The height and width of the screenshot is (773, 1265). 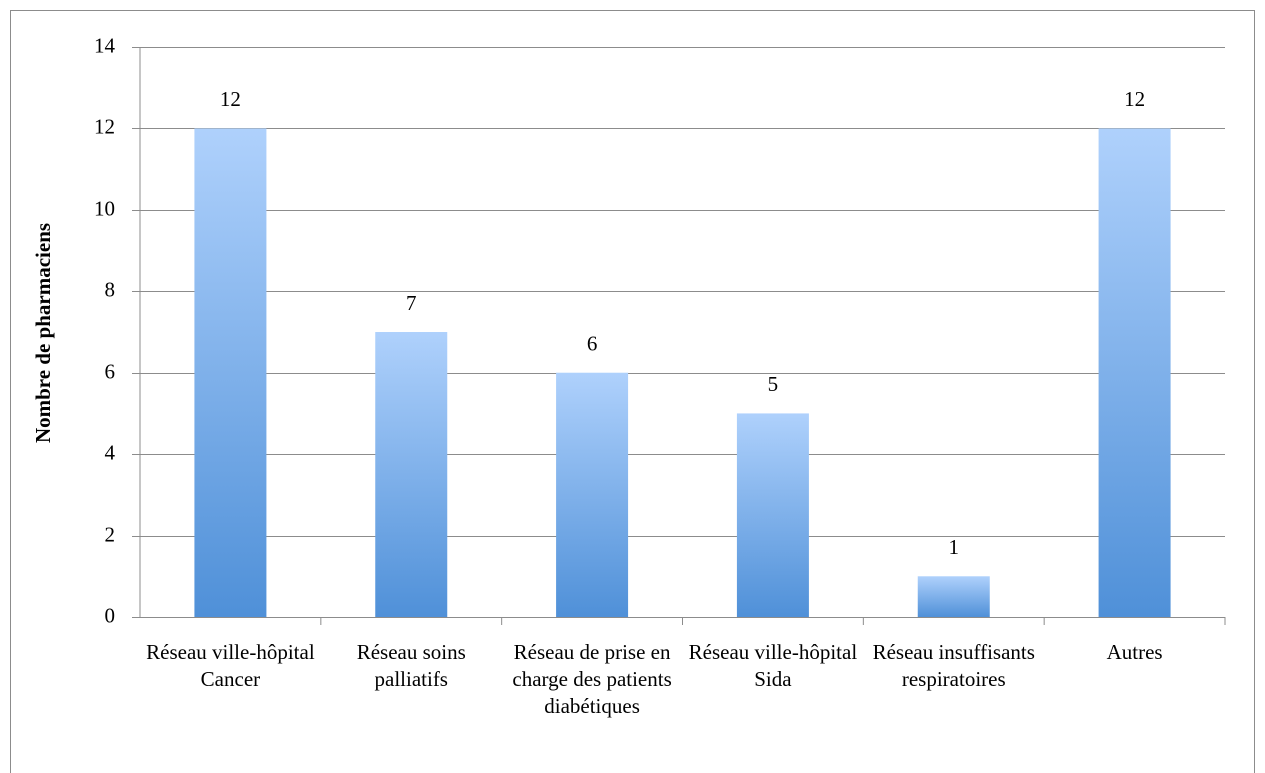 I want to click on x-tick-label-box: Réseau ville-hôpital Cancer, so click(x=230, y=665).